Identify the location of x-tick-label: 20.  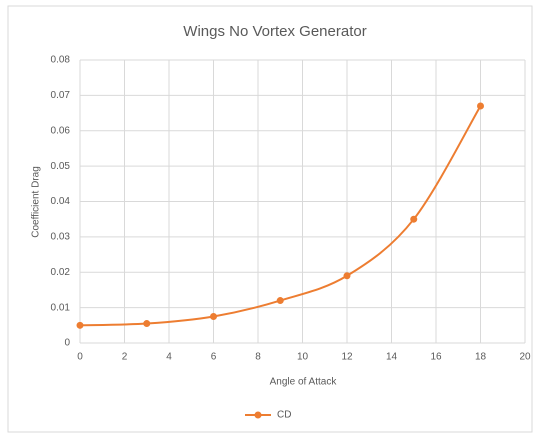
(525, 357).